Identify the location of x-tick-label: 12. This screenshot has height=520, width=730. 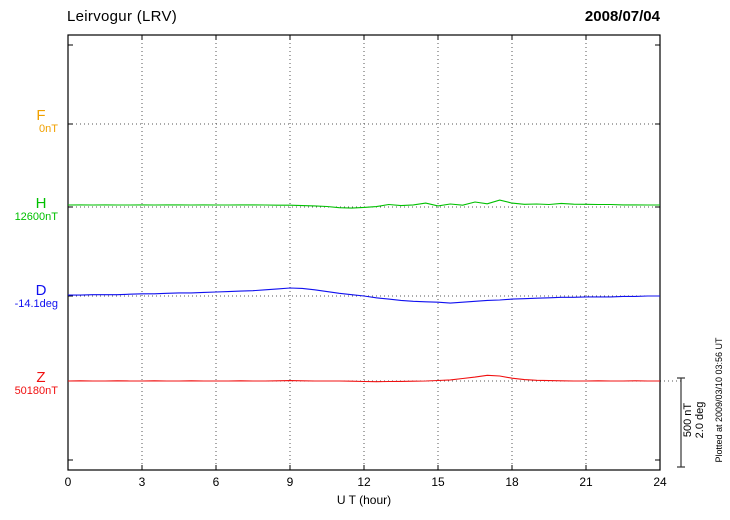
(364, 482).